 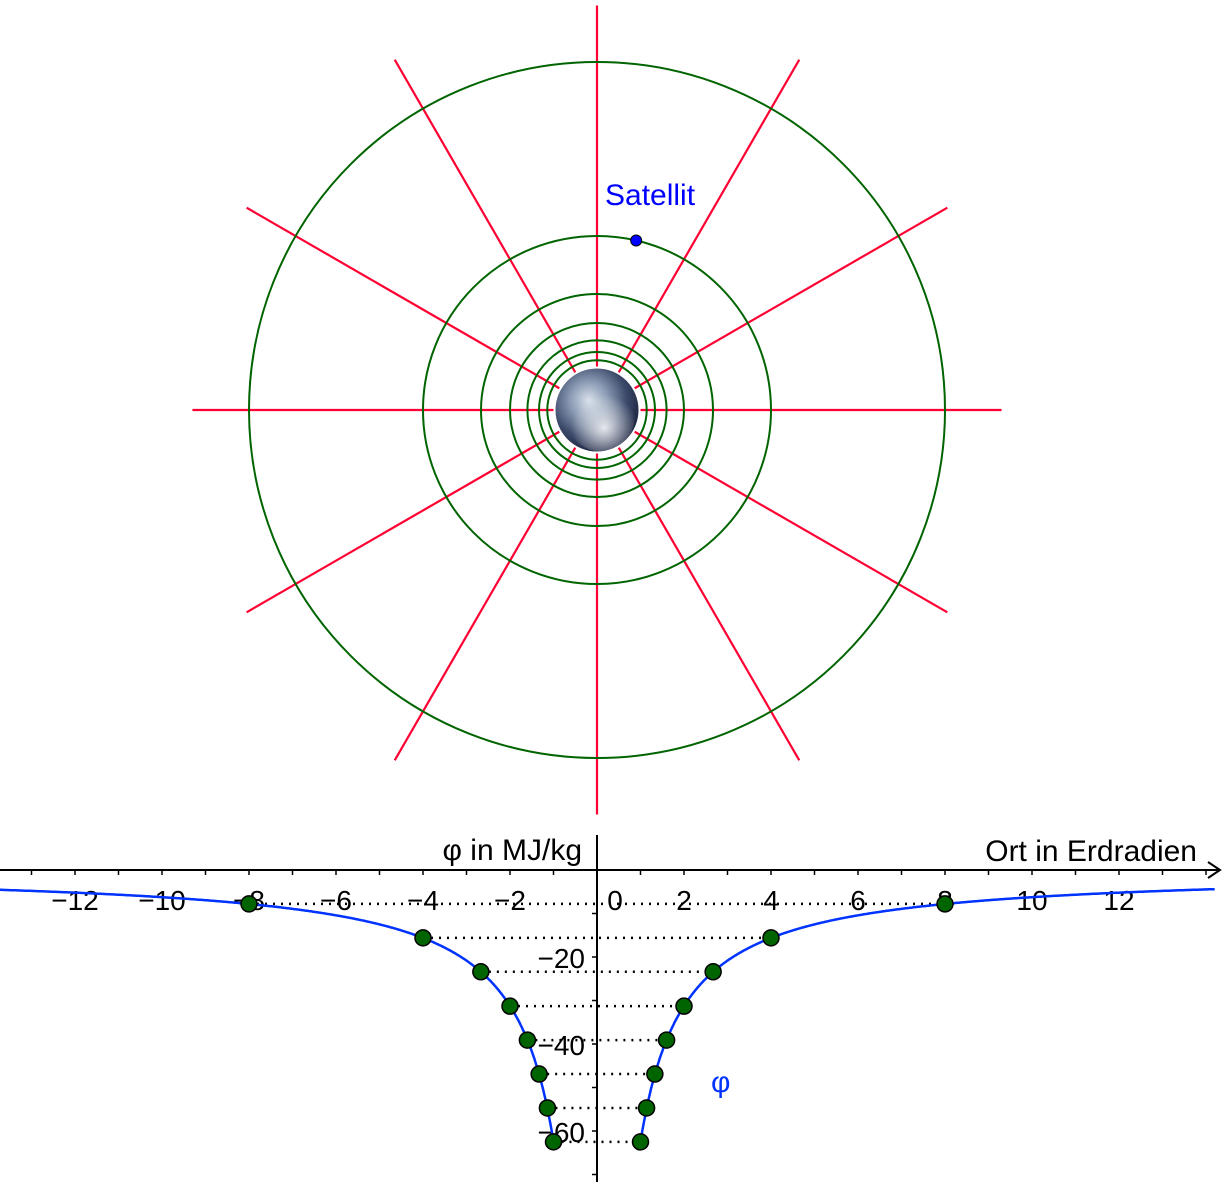 I want to click on x-tick-label: 12, so click(x=1118, y=900).